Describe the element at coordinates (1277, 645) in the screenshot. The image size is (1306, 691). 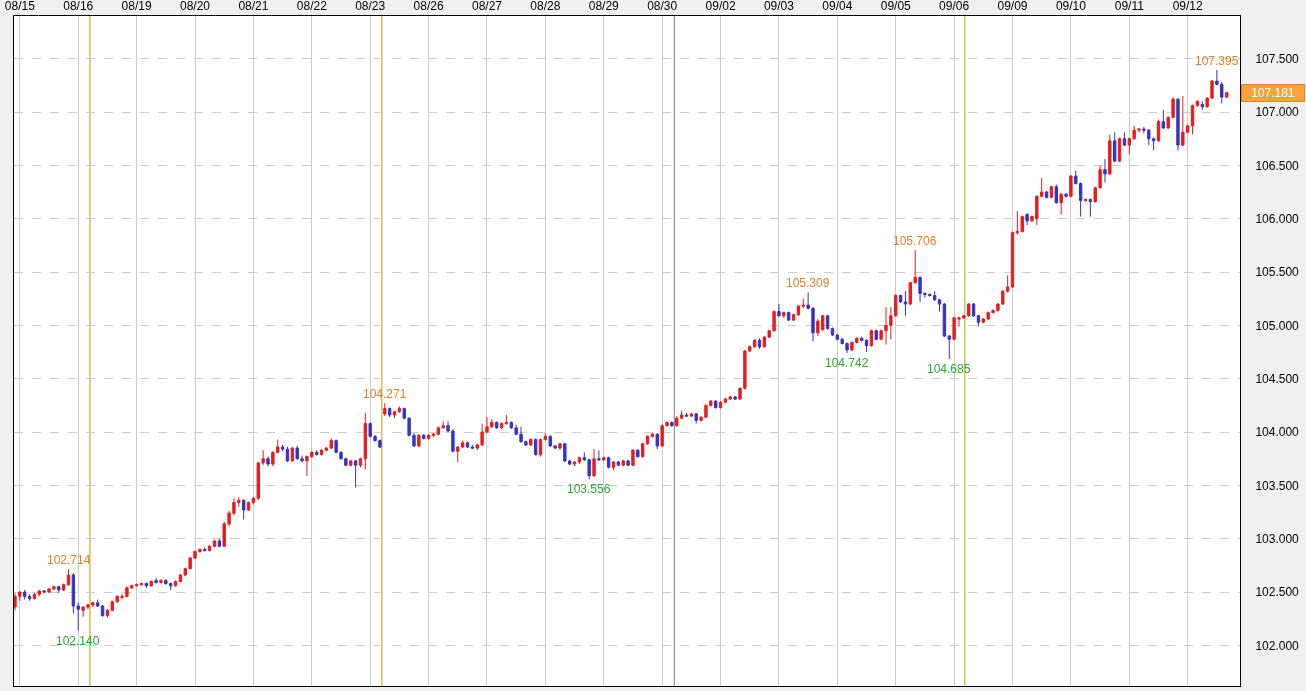
I see `y-tick-label: 102.000` at that location.